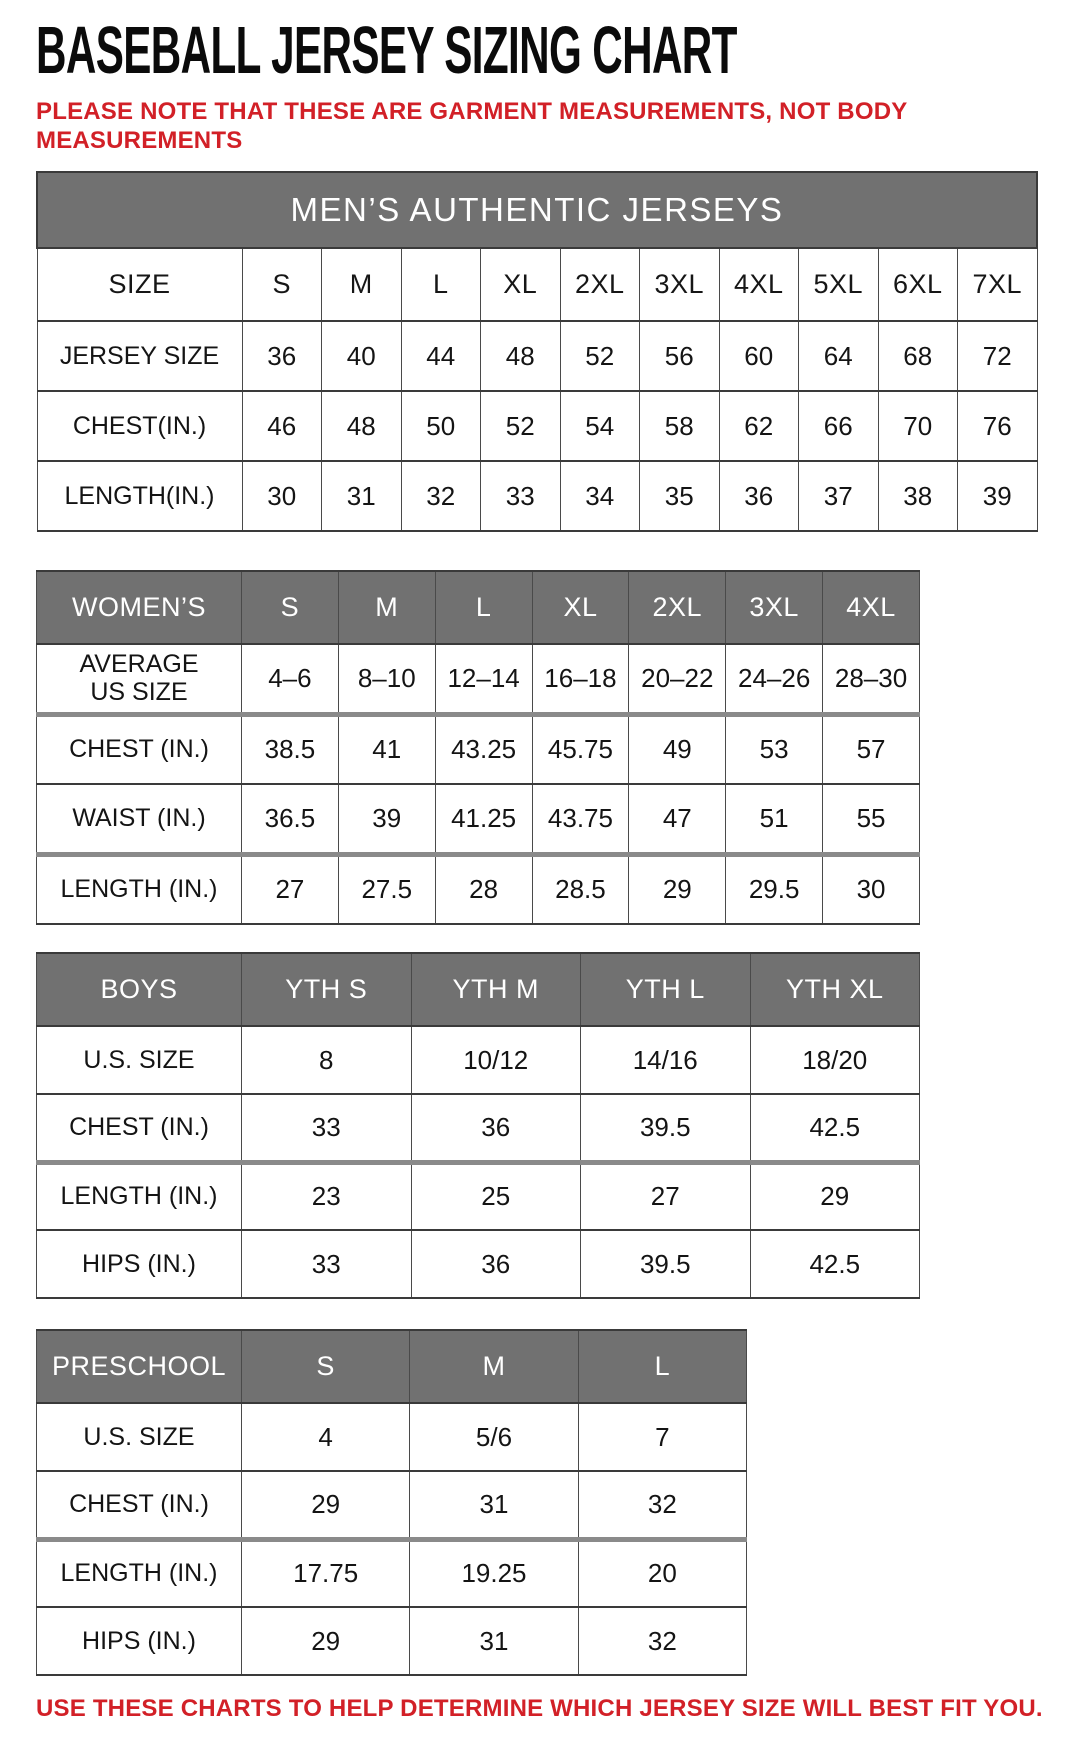  I want to click on cell: 4–6, so click(290, 679).